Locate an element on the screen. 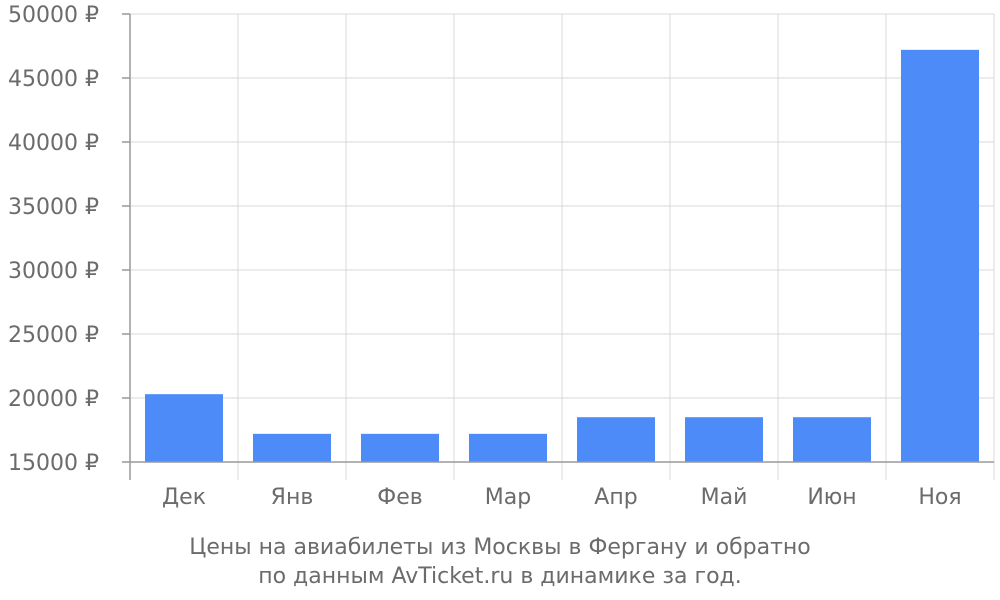  x-tick-labels: Дек Янв Фев Мар Апр Май Июн Ноя is located at coordinates (562, 497).